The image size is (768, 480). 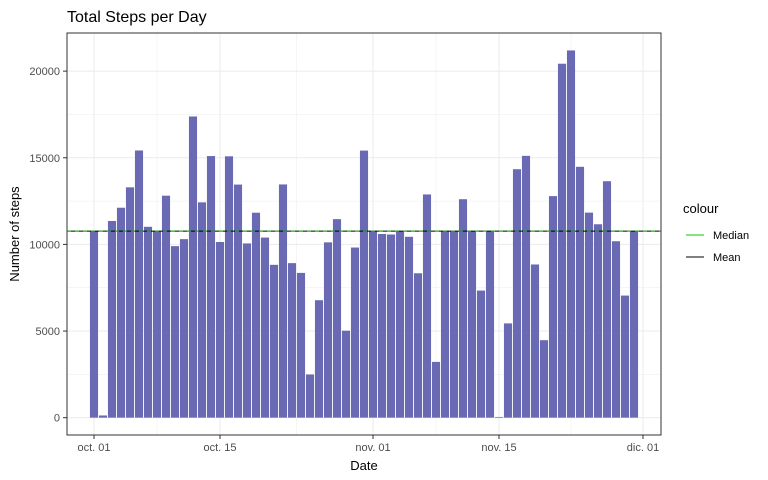 What do you see at coordinates (57, 419) in the screenshot?
I see `y-tick-label: 0` at bounding box center [57, 419].